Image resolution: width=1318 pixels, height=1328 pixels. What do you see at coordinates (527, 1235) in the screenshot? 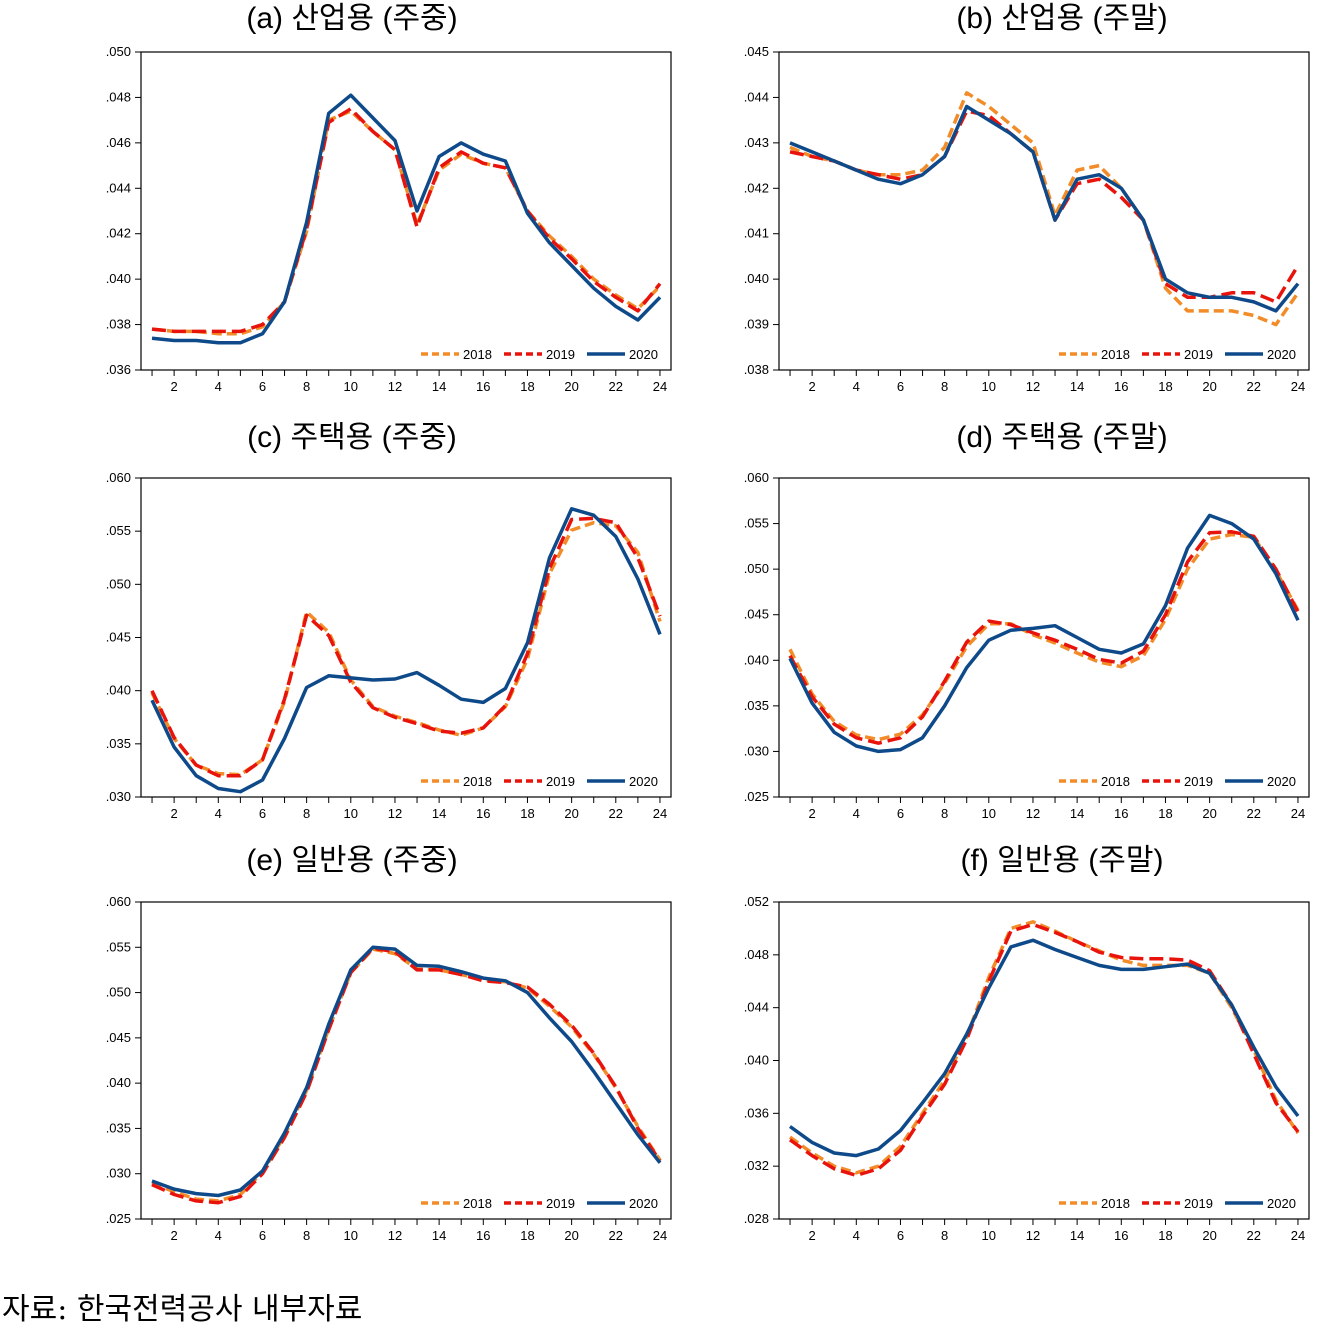
I see `x-tick-label: 18` at bounding box center [527, 1235].